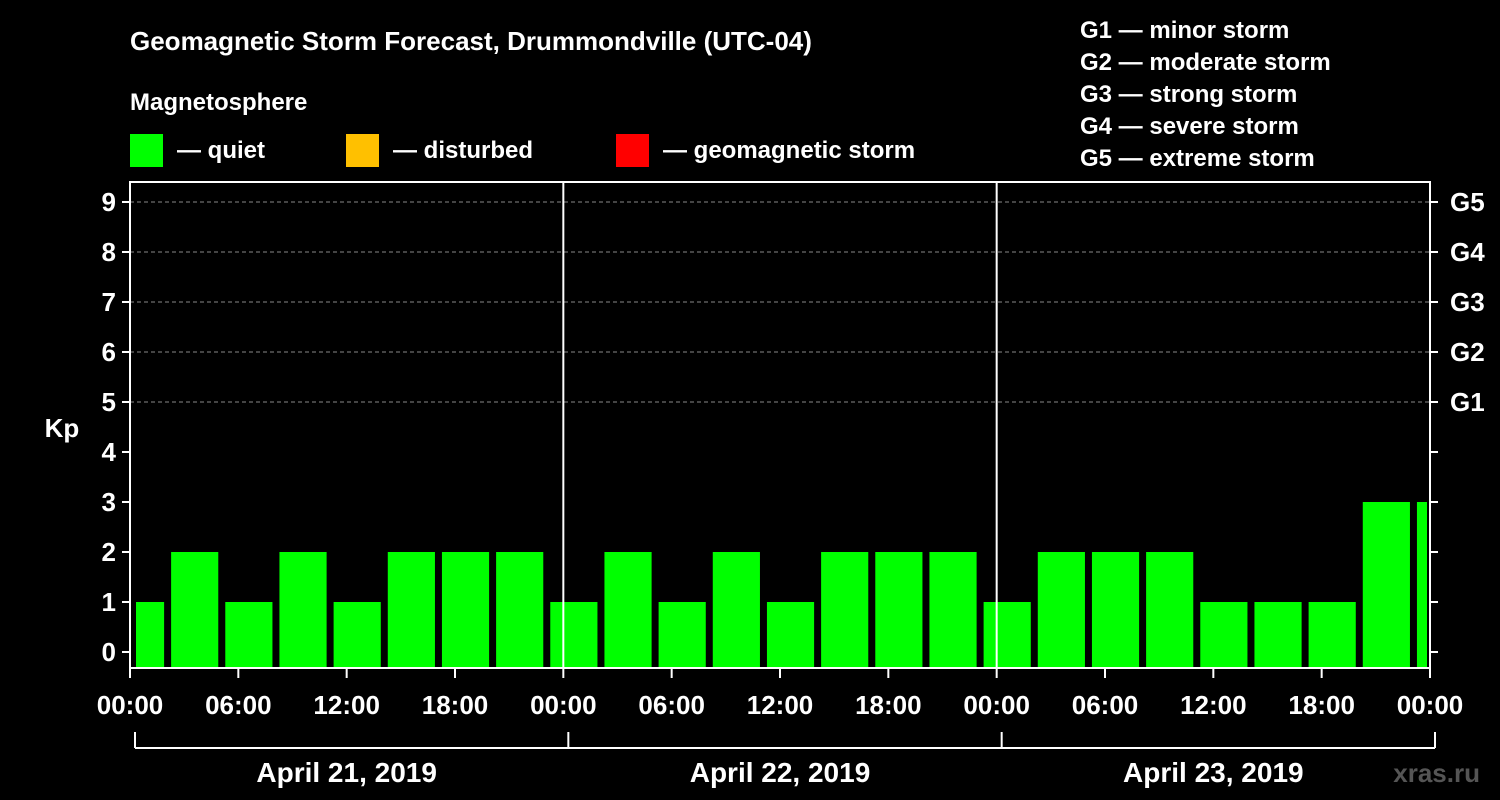  Describe the element at coordinates (362, 150) in the screenshot. I see `legend-swatch-disturbed` at that location.